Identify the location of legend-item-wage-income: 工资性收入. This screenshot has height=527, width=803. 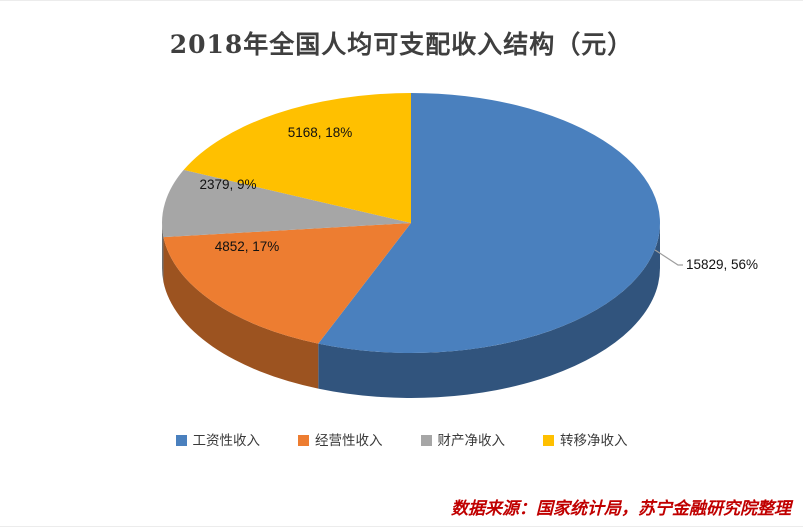
(218, 439).